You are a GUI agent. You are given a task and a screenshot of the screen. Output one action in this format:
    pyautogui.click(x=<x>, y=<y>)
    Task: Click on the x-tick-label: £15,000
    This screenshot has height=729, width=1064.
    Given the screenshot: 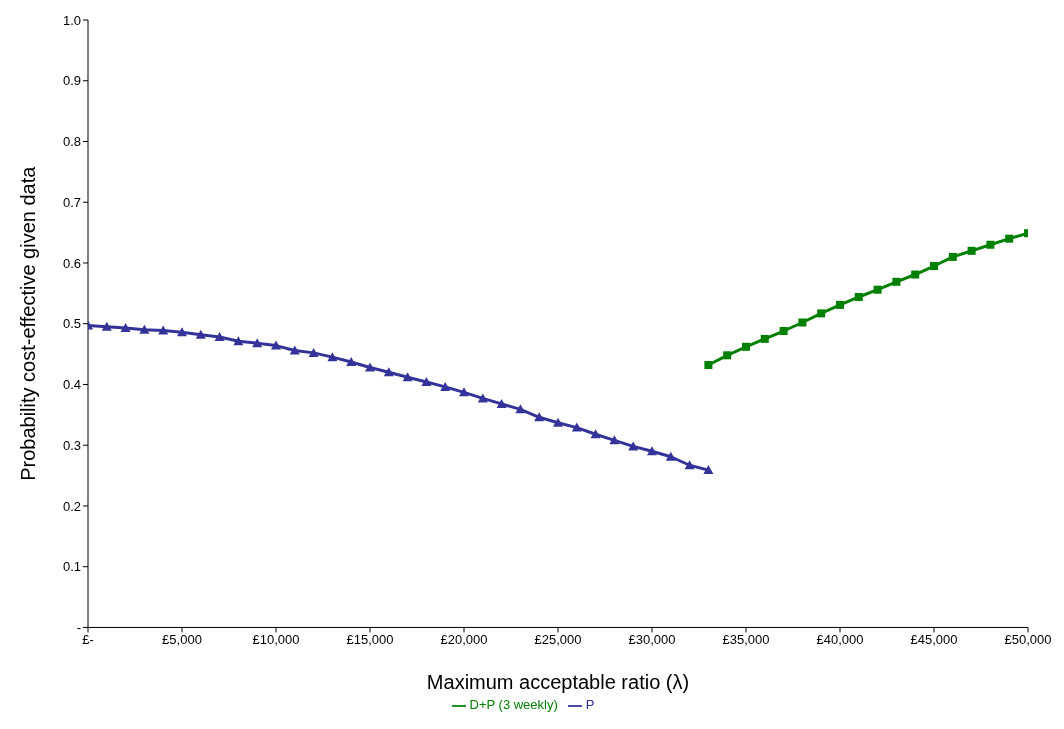 What is the action you would take?
    pyautogui.click(x=370, y=639)
    